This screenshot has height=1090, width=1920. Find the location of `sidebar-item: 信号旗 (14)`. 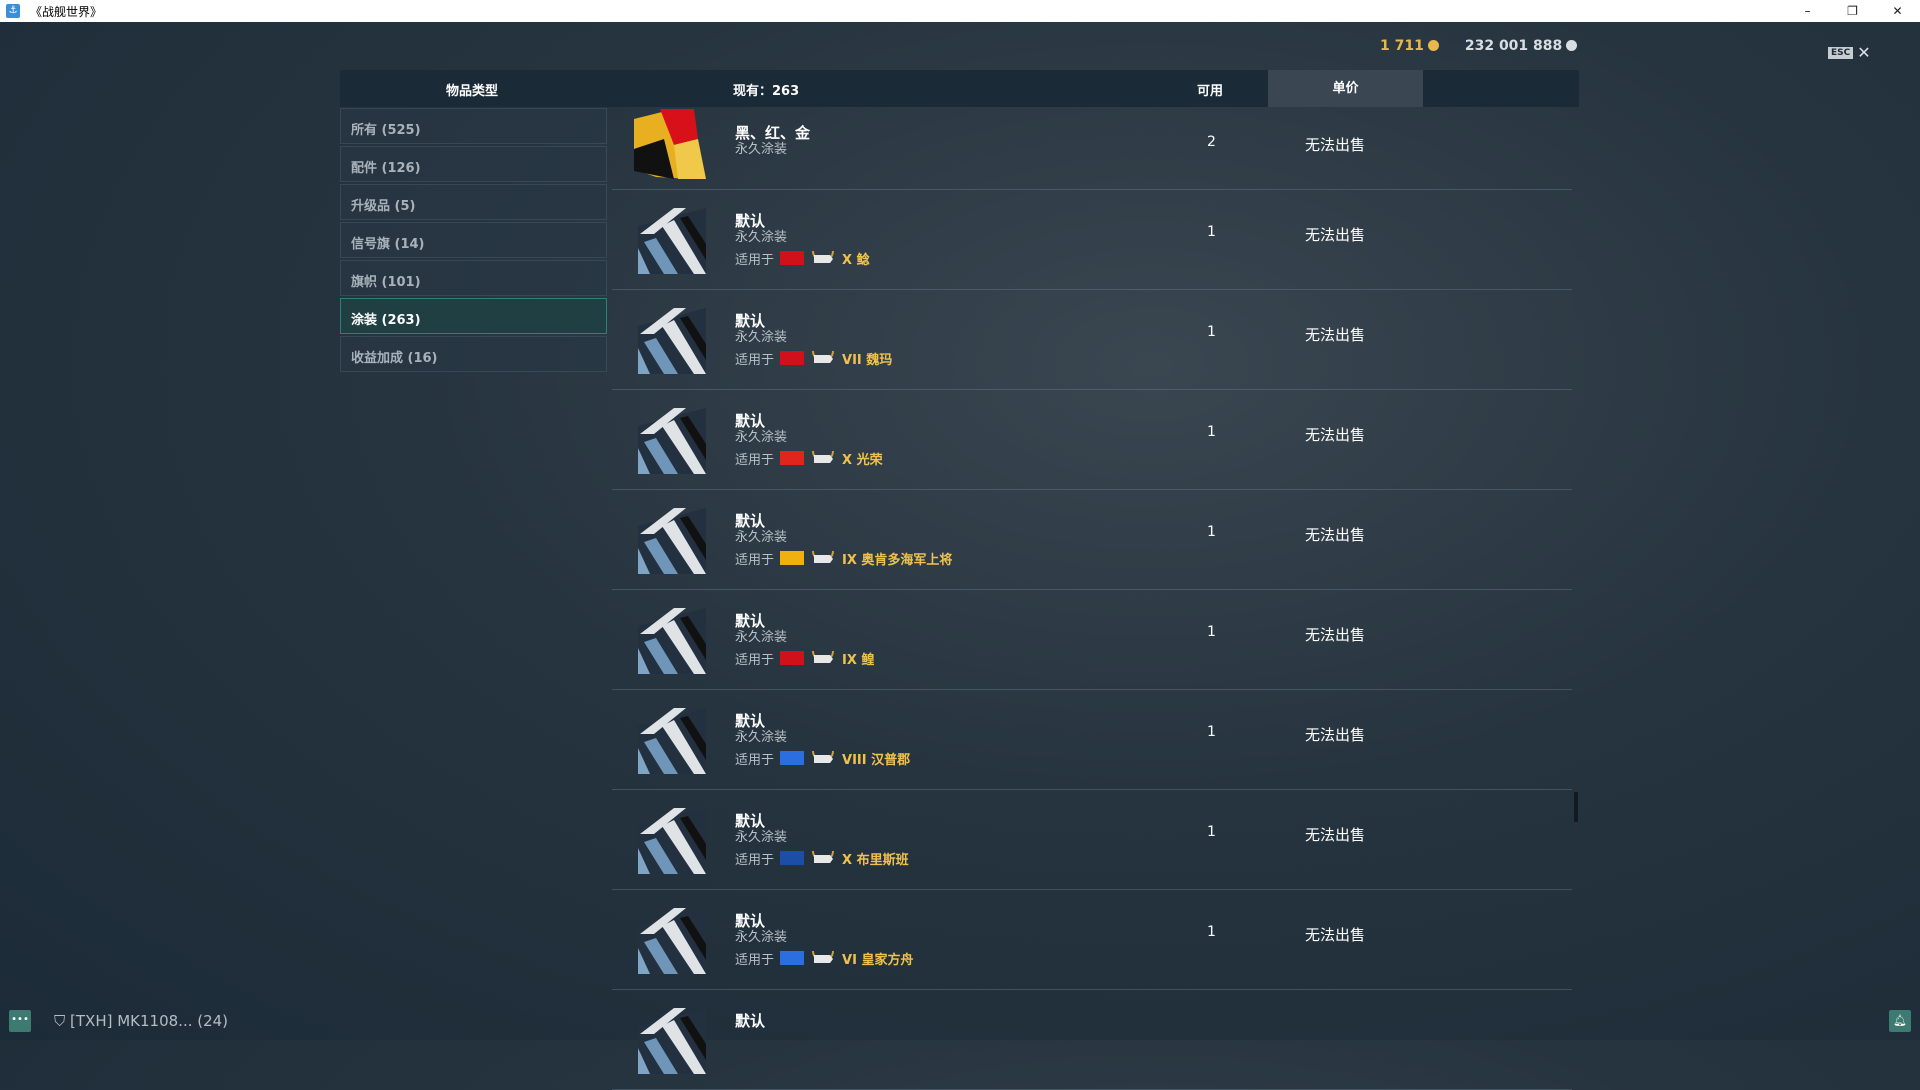

sidebar-item: 信号旗 (14) is located at coordinates (473, 240).